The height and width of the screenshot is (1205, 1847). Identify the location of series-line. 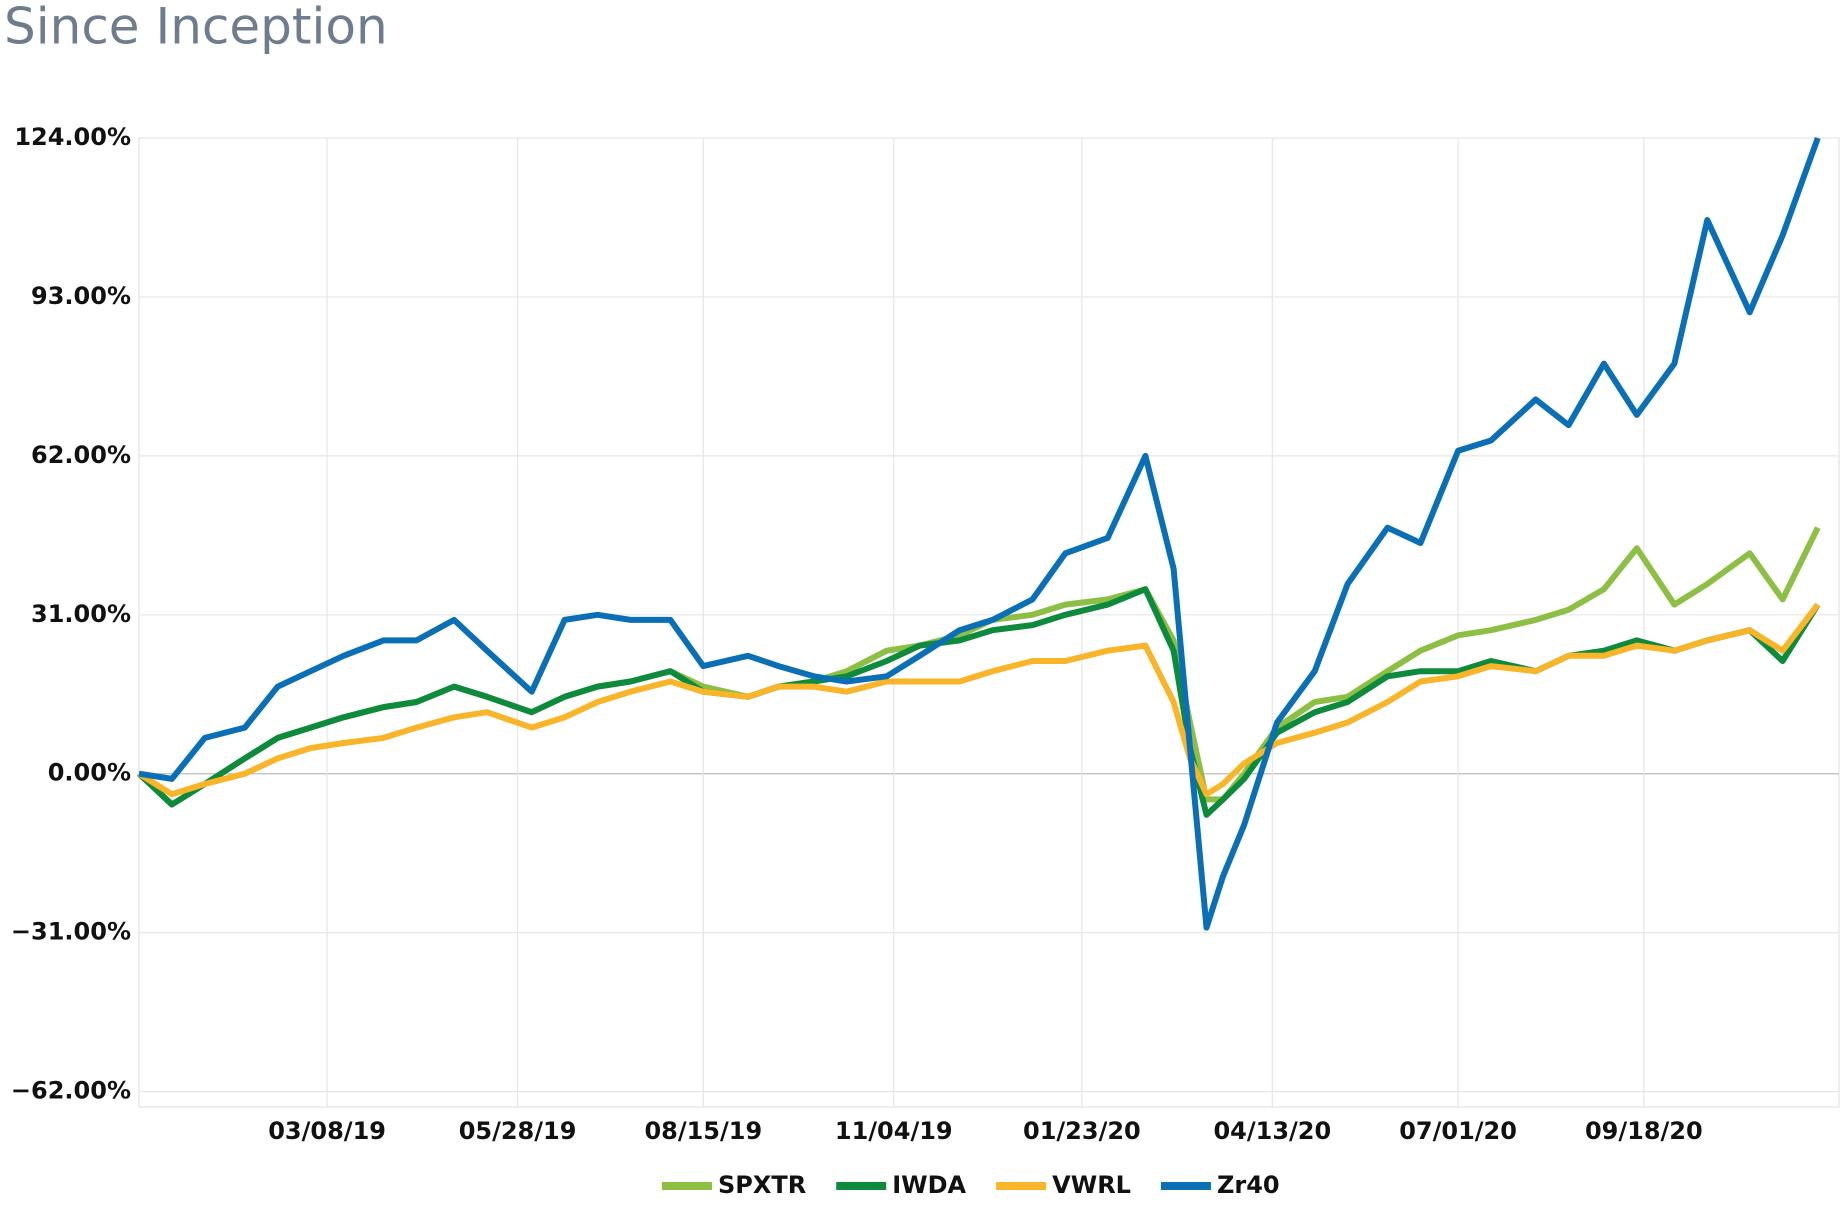
(979, 700).